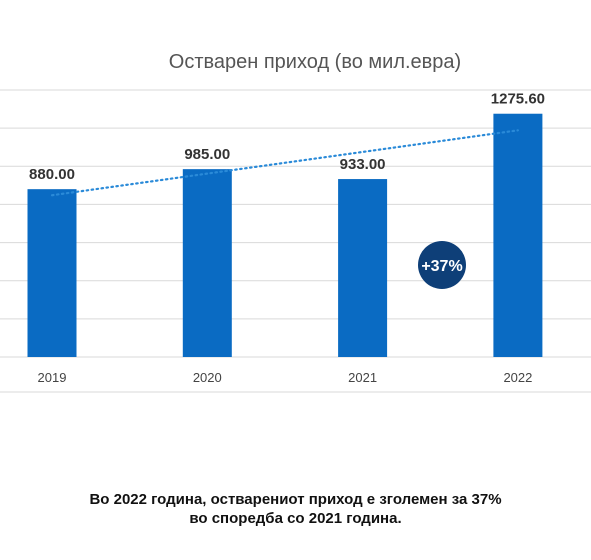 The width and height of the screenshot is (591, 560). I want to click on x-tick-label-2021: 2021, so click(362, 377).